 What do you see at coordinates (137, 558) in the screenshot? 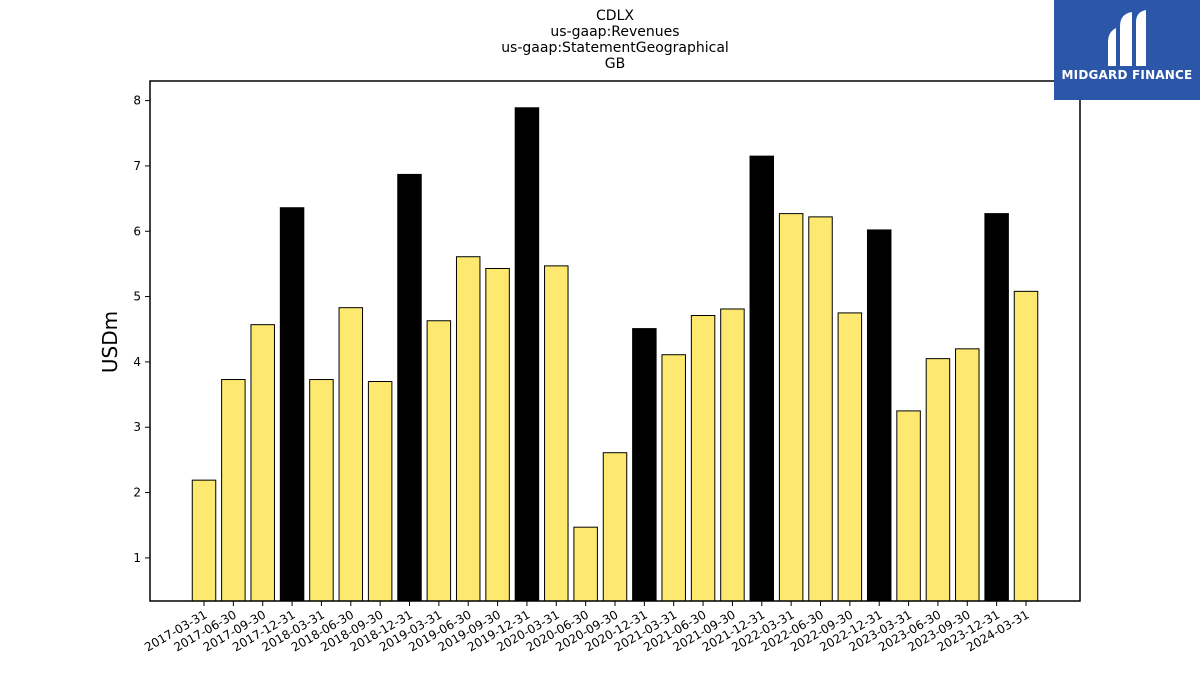
I see `y-tick-label: 1` at bounding box center [137, 558].